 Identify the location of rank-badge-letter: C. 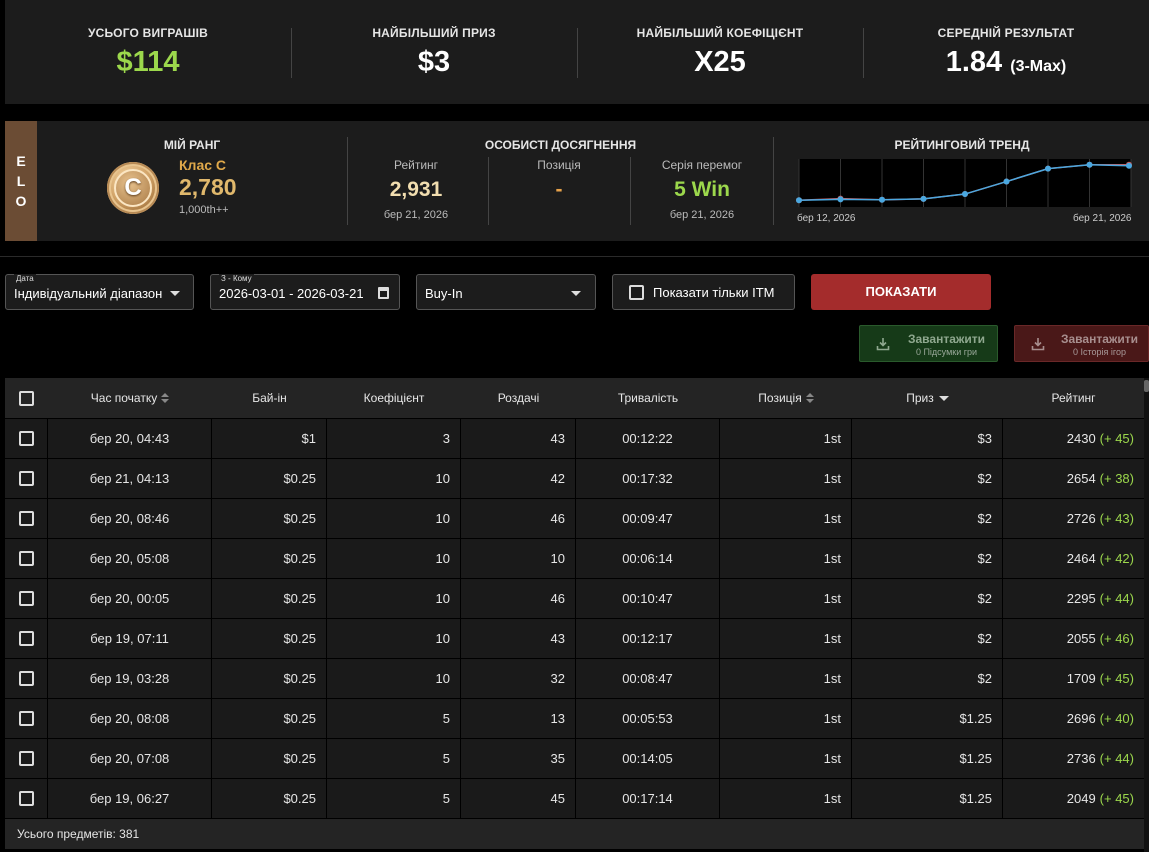
(133, 188).